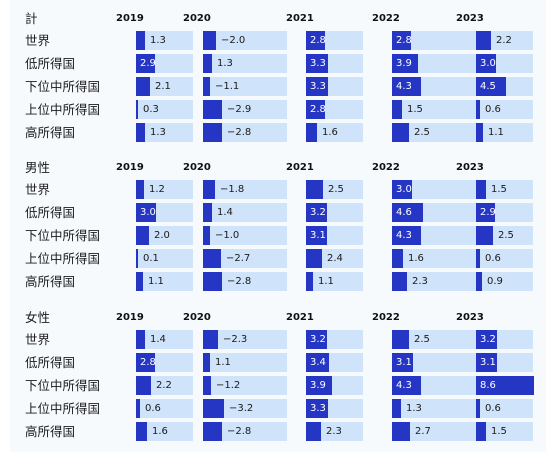 This screenshot has width=548, height=454. I want to click on value-label: 3.9, so click(318, 385).